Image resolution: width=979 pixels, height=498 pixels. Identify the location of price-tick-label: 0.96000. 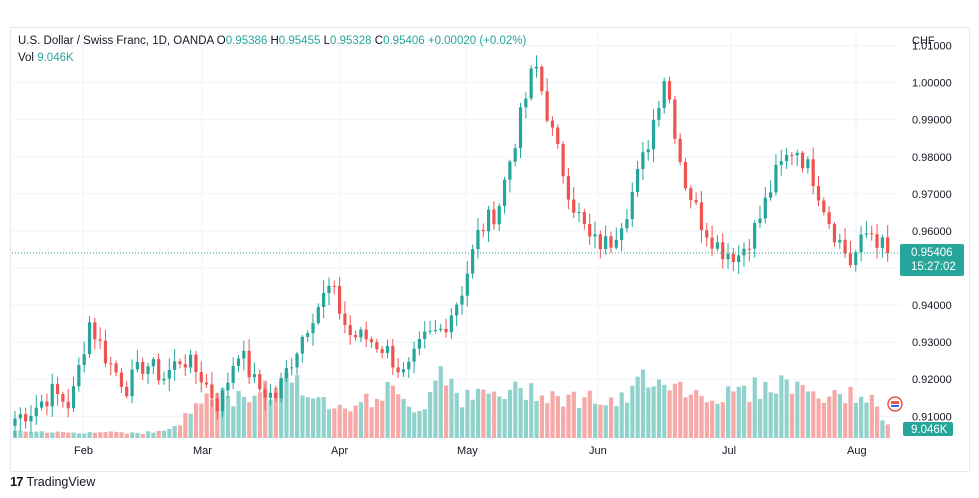
(932, 232).